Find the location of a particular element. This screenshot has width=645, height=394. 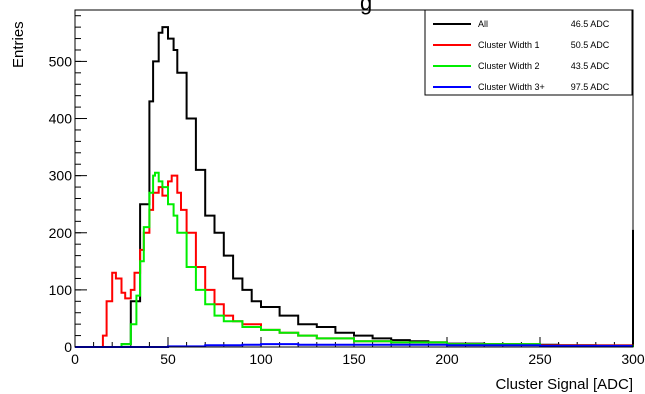

y-tick-label: 200 is located at coordinates (61, 233).